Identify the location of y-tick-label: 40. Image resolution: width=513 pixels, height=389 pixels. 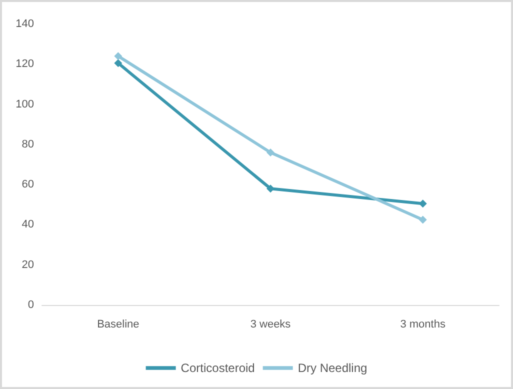
(28, 224).